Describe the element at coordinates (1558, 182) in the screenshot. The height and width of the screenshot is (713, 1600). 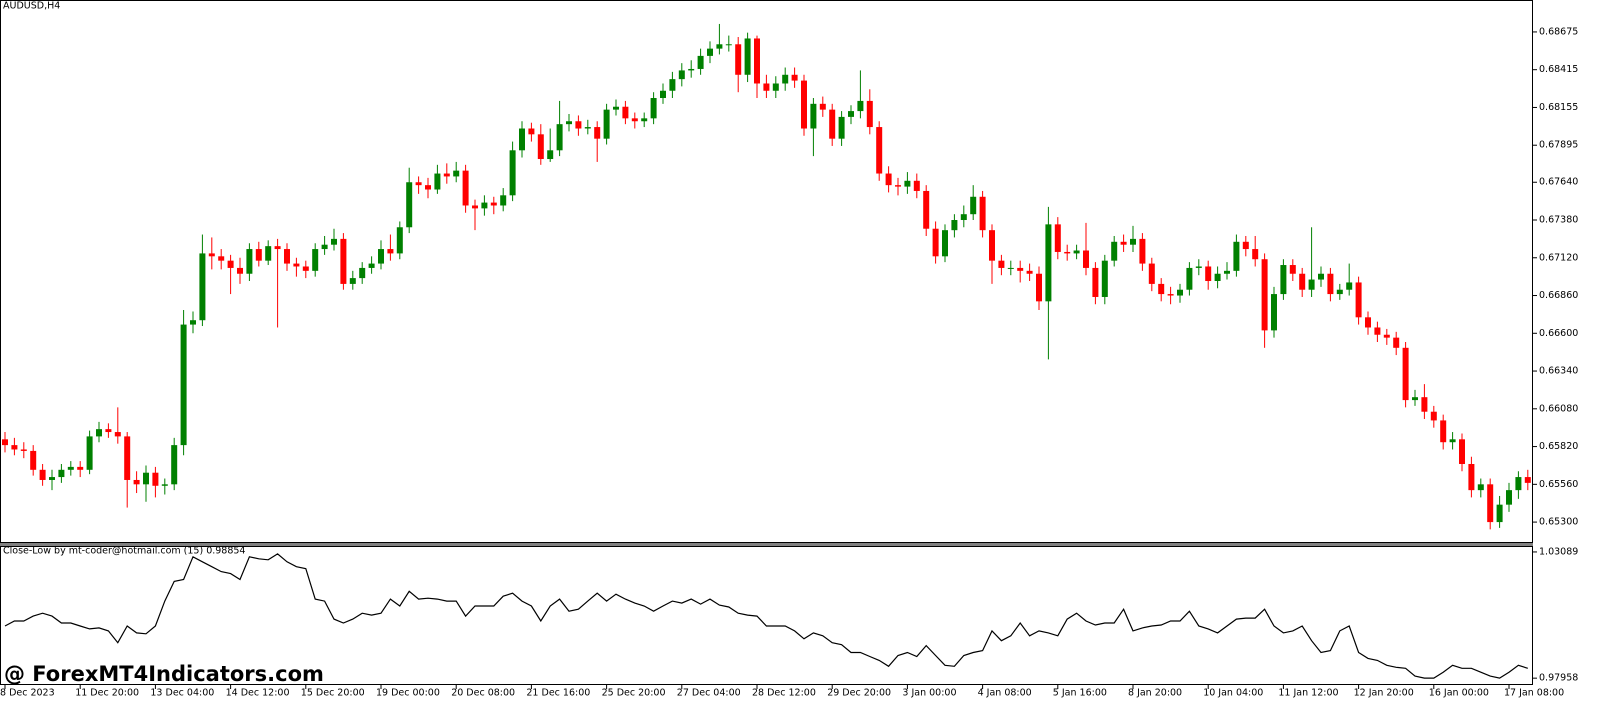
I see `y-tick-label: 0.67640` at that location.